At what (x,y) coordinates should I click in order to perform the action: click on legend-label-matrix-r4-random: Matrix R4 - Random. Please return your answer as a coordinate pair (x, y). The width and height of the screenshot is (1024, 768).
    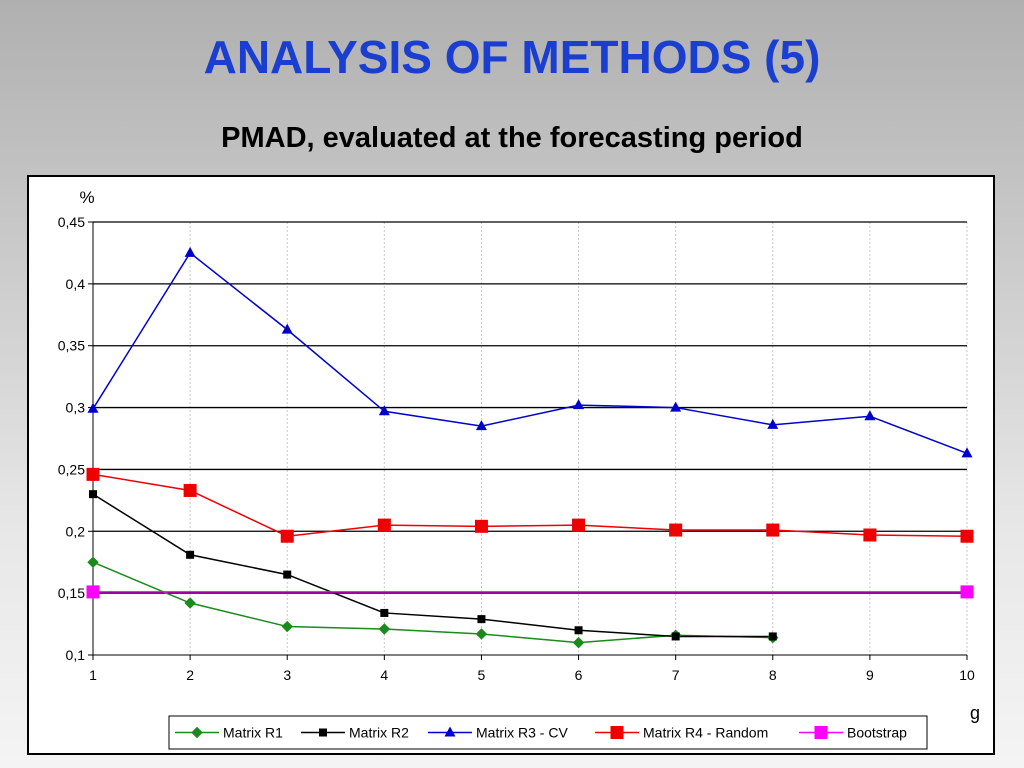
    Looking at the image, I should click on (705, 733).